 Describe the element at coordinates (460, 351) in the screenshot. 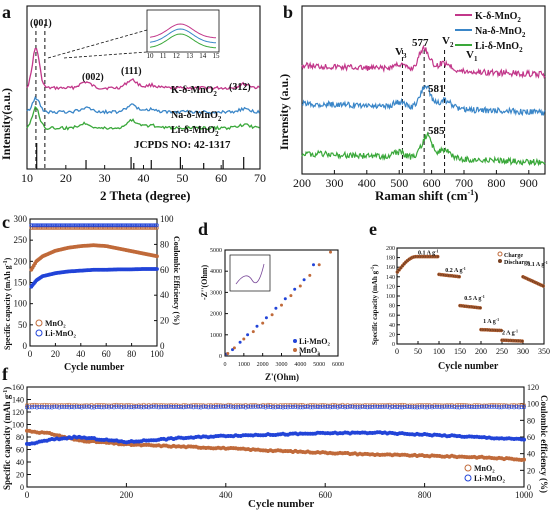

I see `e-xtick-label: 150` at that location.